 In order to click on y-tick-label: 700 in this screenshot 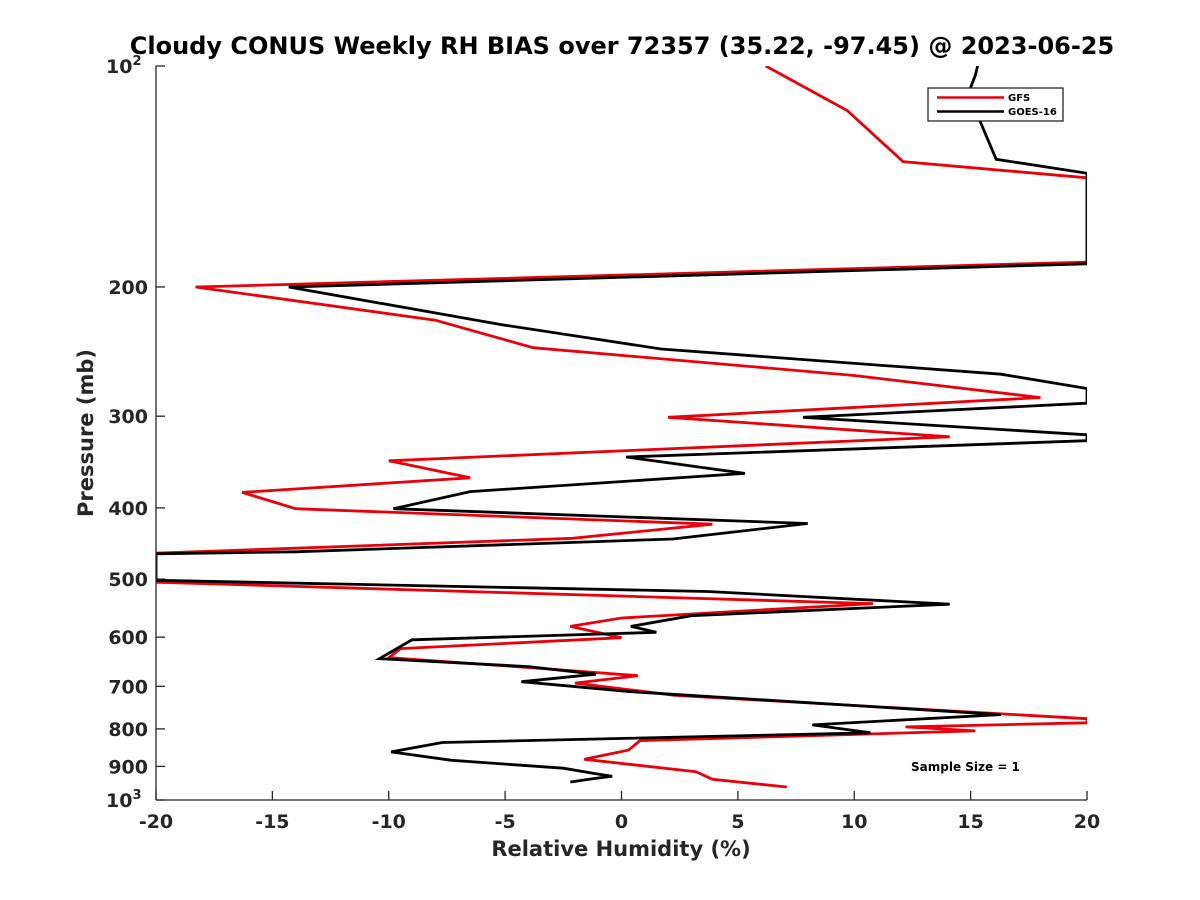, I will do `click(128, 687)`.